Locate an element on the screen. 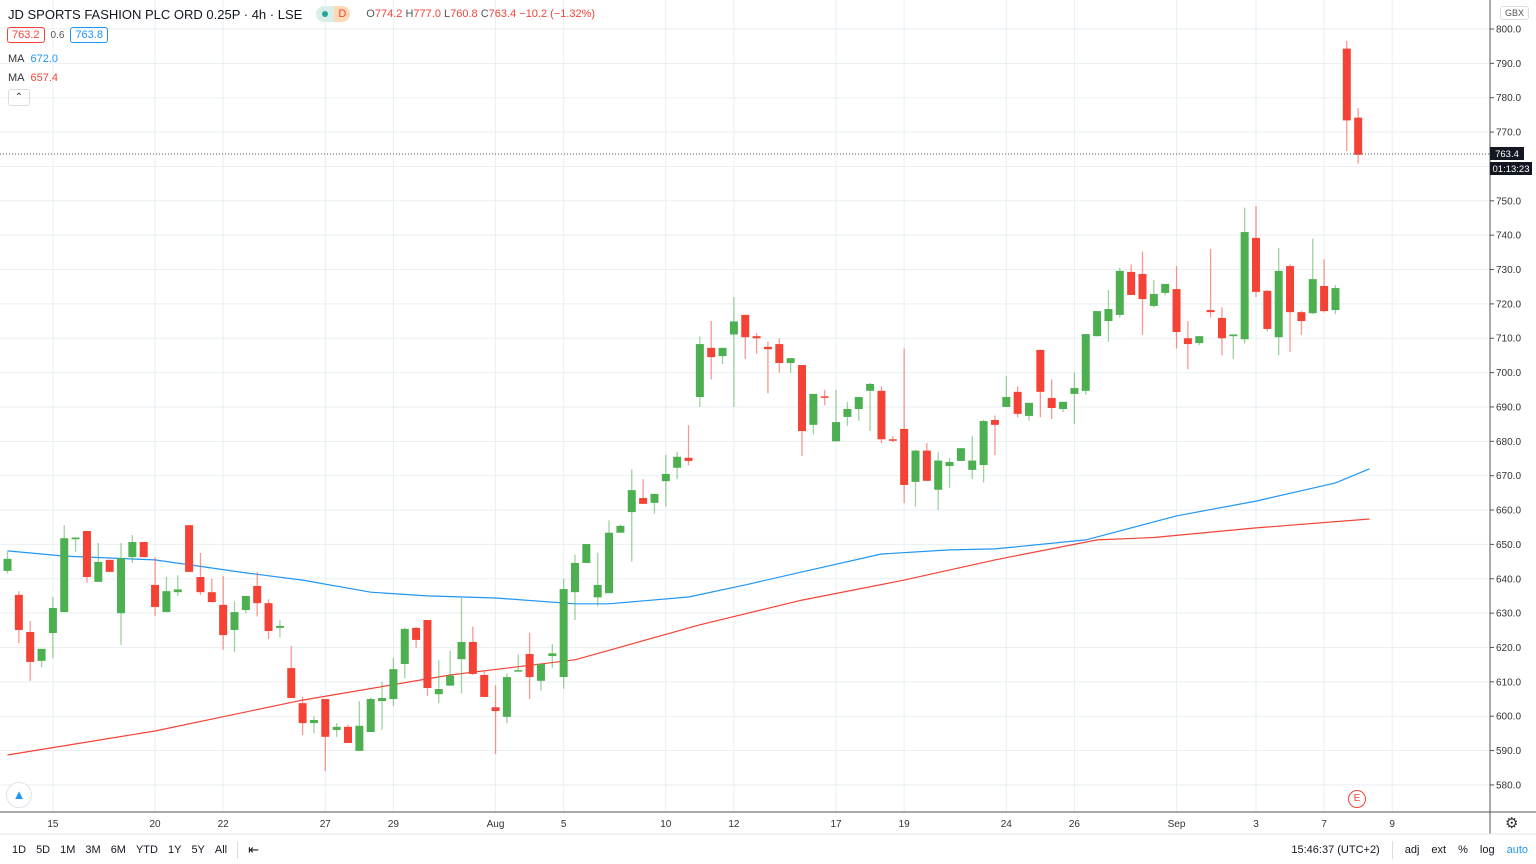 This screenshot has width=1536, height=864. close-value: 763.4 is located at coordinates (502, 14).